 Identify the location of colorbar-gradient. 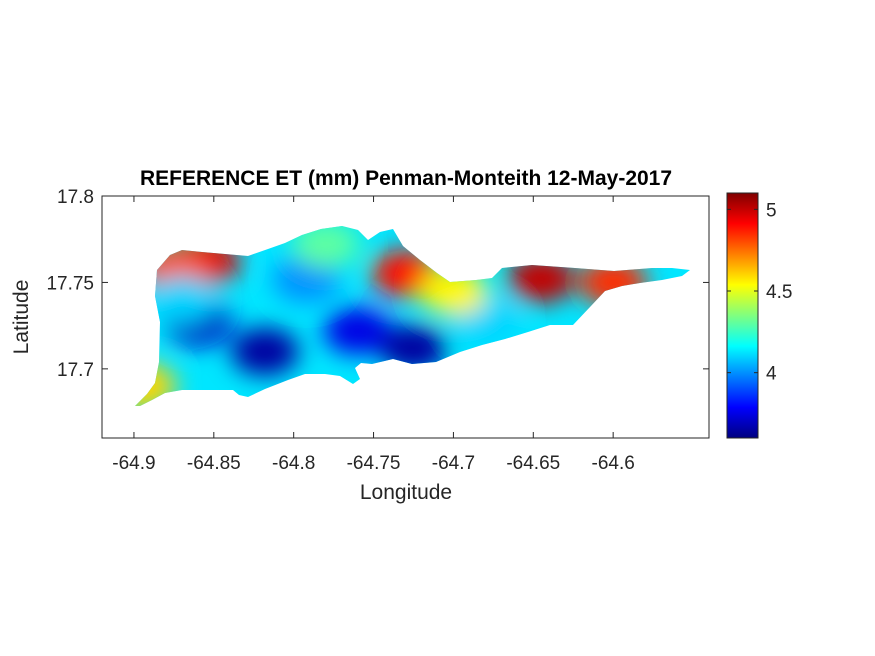
(742, 315).